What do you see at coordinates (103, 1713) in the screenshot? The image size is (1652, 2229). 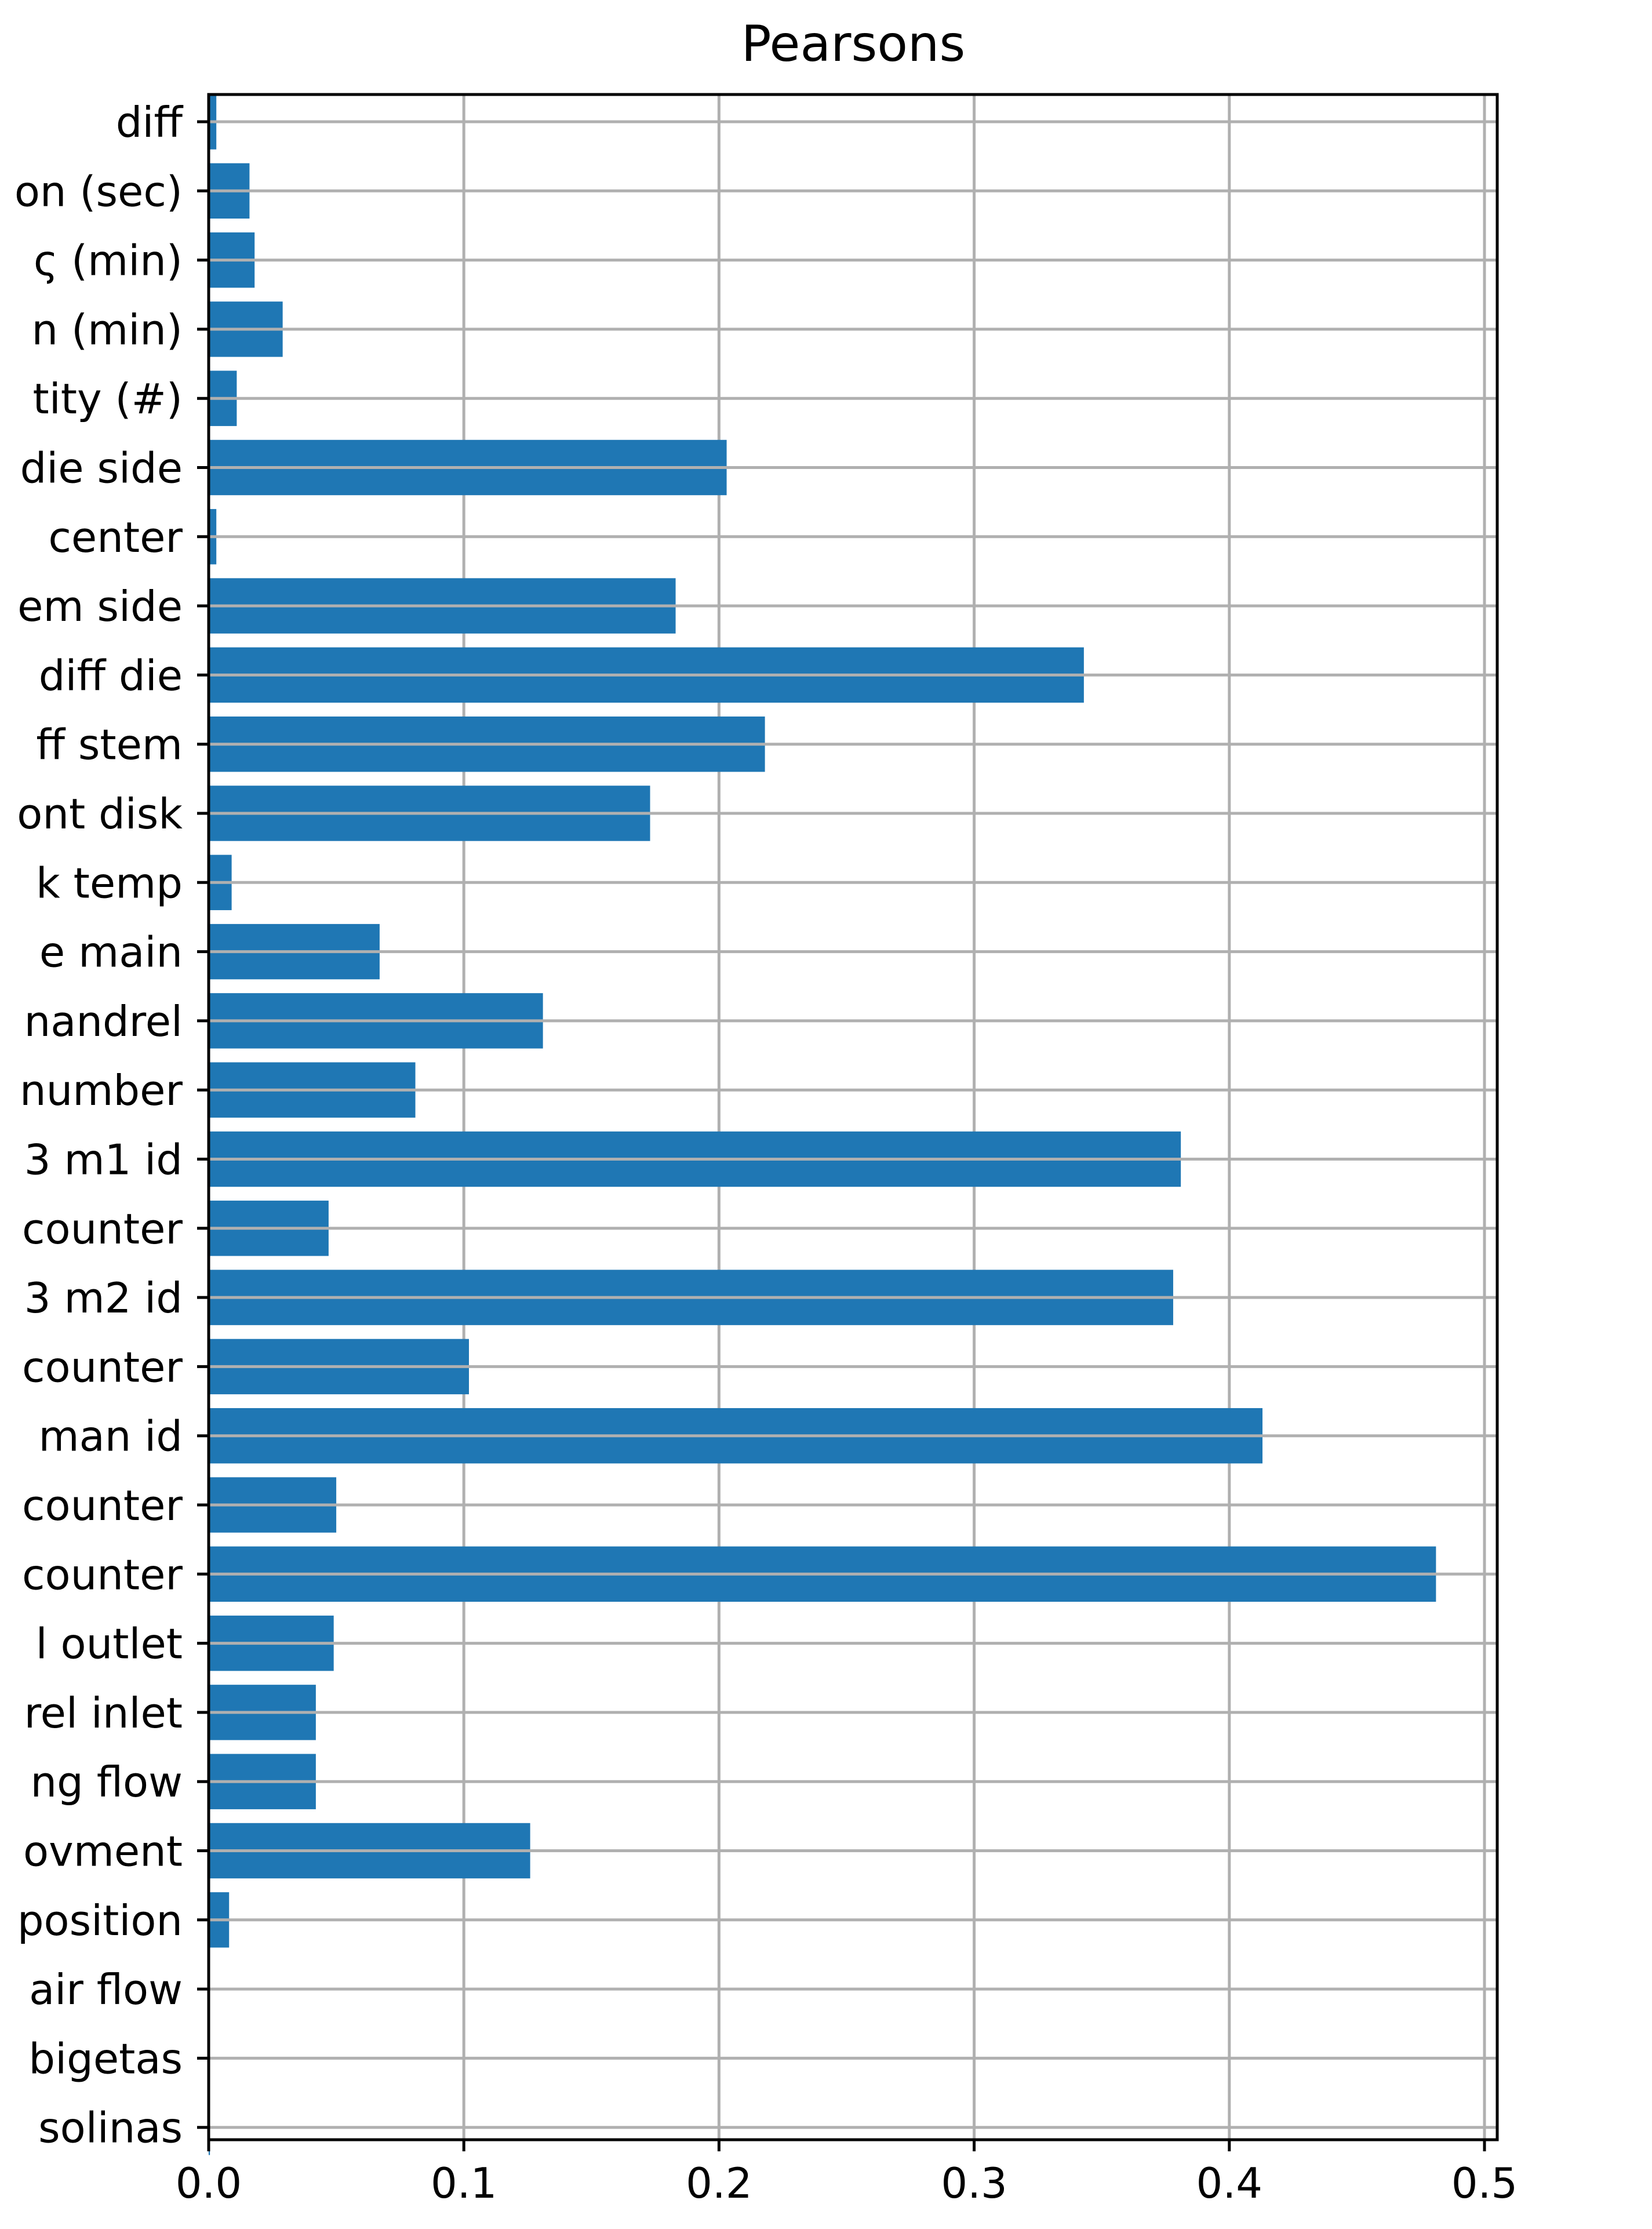 I see `y-tick-label: rel inlet` at bounding box center [103, 1713].